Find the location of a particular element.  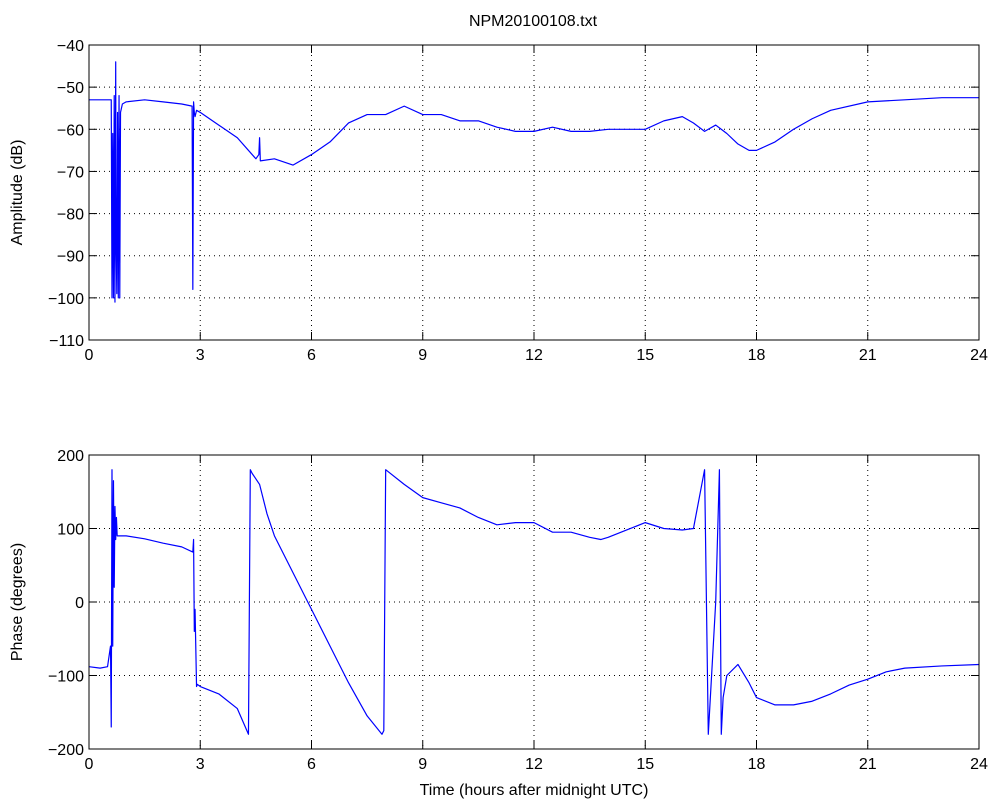

amplitude-y-tick-label: −110 is located at coordinates (66, 341).